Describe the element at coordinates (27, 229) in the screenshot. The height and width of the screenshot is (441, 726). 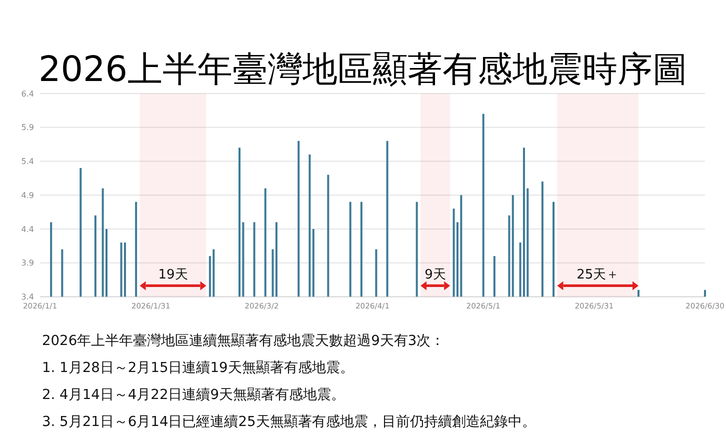
I see `y-tick-label: 4.4` at that location.